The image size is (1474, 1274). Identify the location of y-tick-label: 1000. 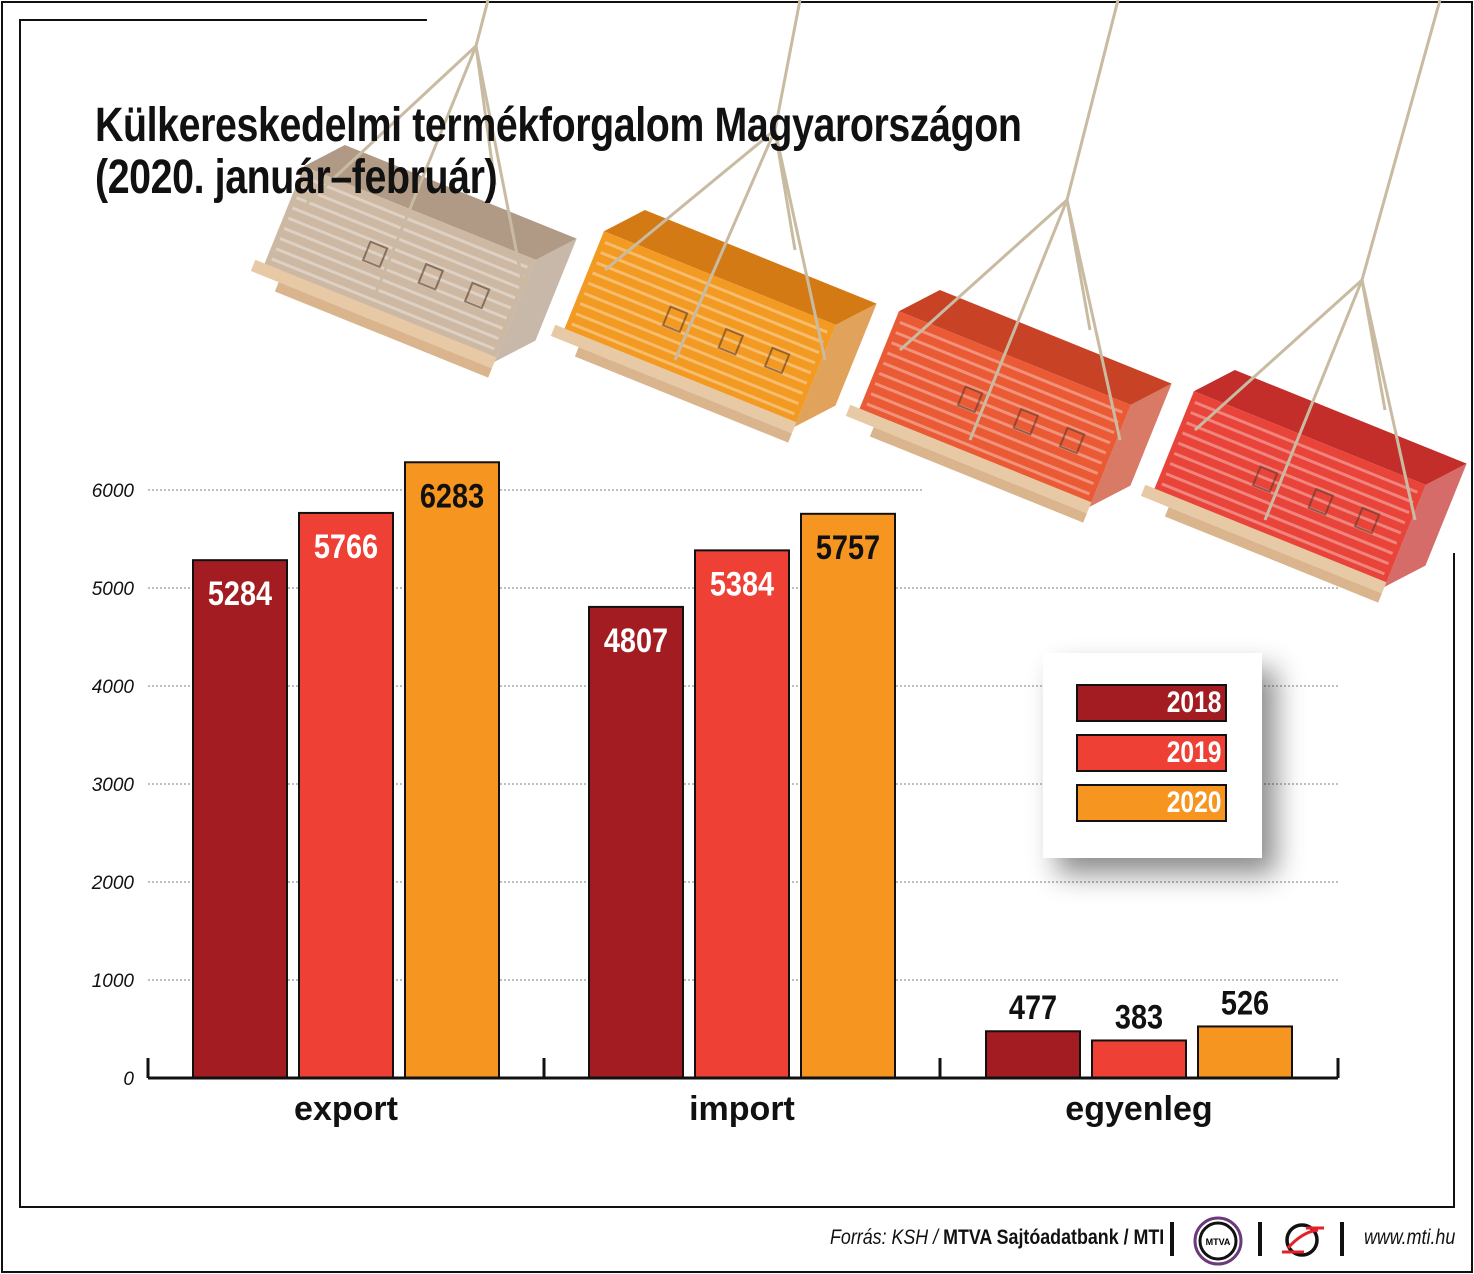
(113, 981).